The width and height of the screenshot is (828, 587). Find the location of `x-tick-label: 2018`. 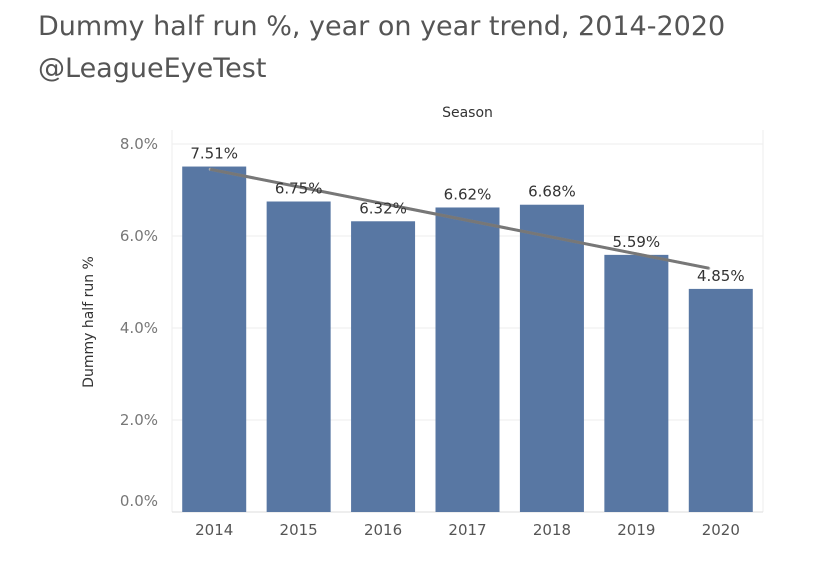

x-tick-label: 2018 is located at coordinates (552, 530).